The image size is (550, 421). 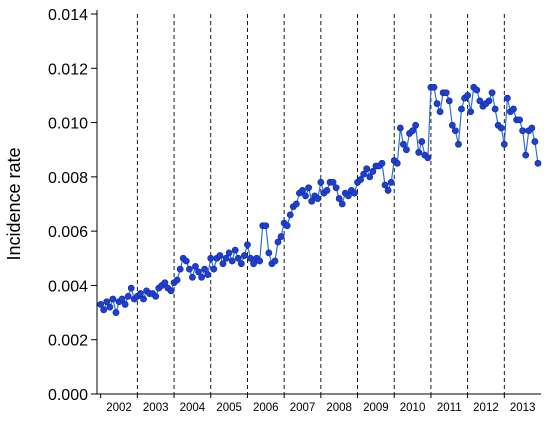 I want to click on x-tick-label-2002: 2002, so click(x=119, y=408).